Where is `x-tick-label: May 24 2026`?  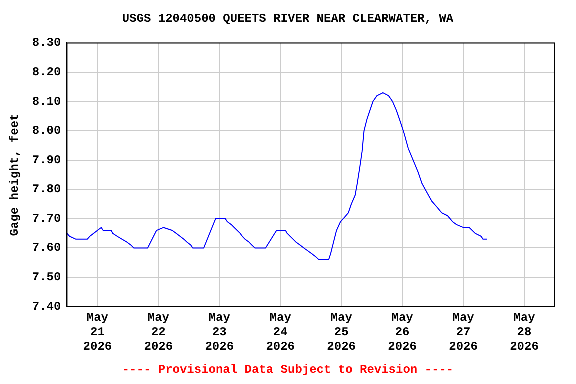
x-tick-label: May 24 2026 is located at coordinates (281, 332).